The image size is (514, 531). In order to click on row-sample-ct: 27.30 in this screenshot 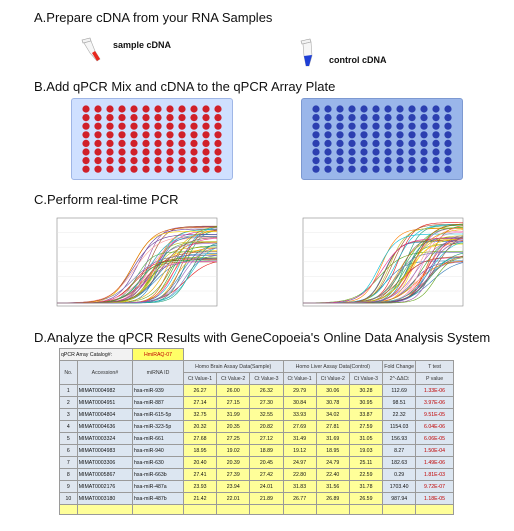, I will do `click(266, 402)`.